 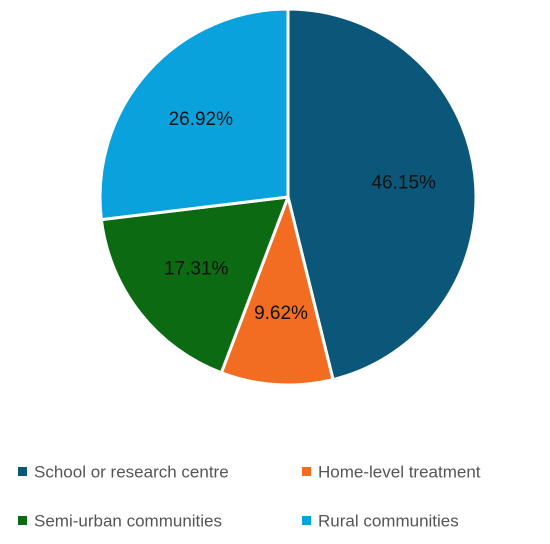 I want to click on legend-marker-home-level-treatment, so click(x=306, y=471).